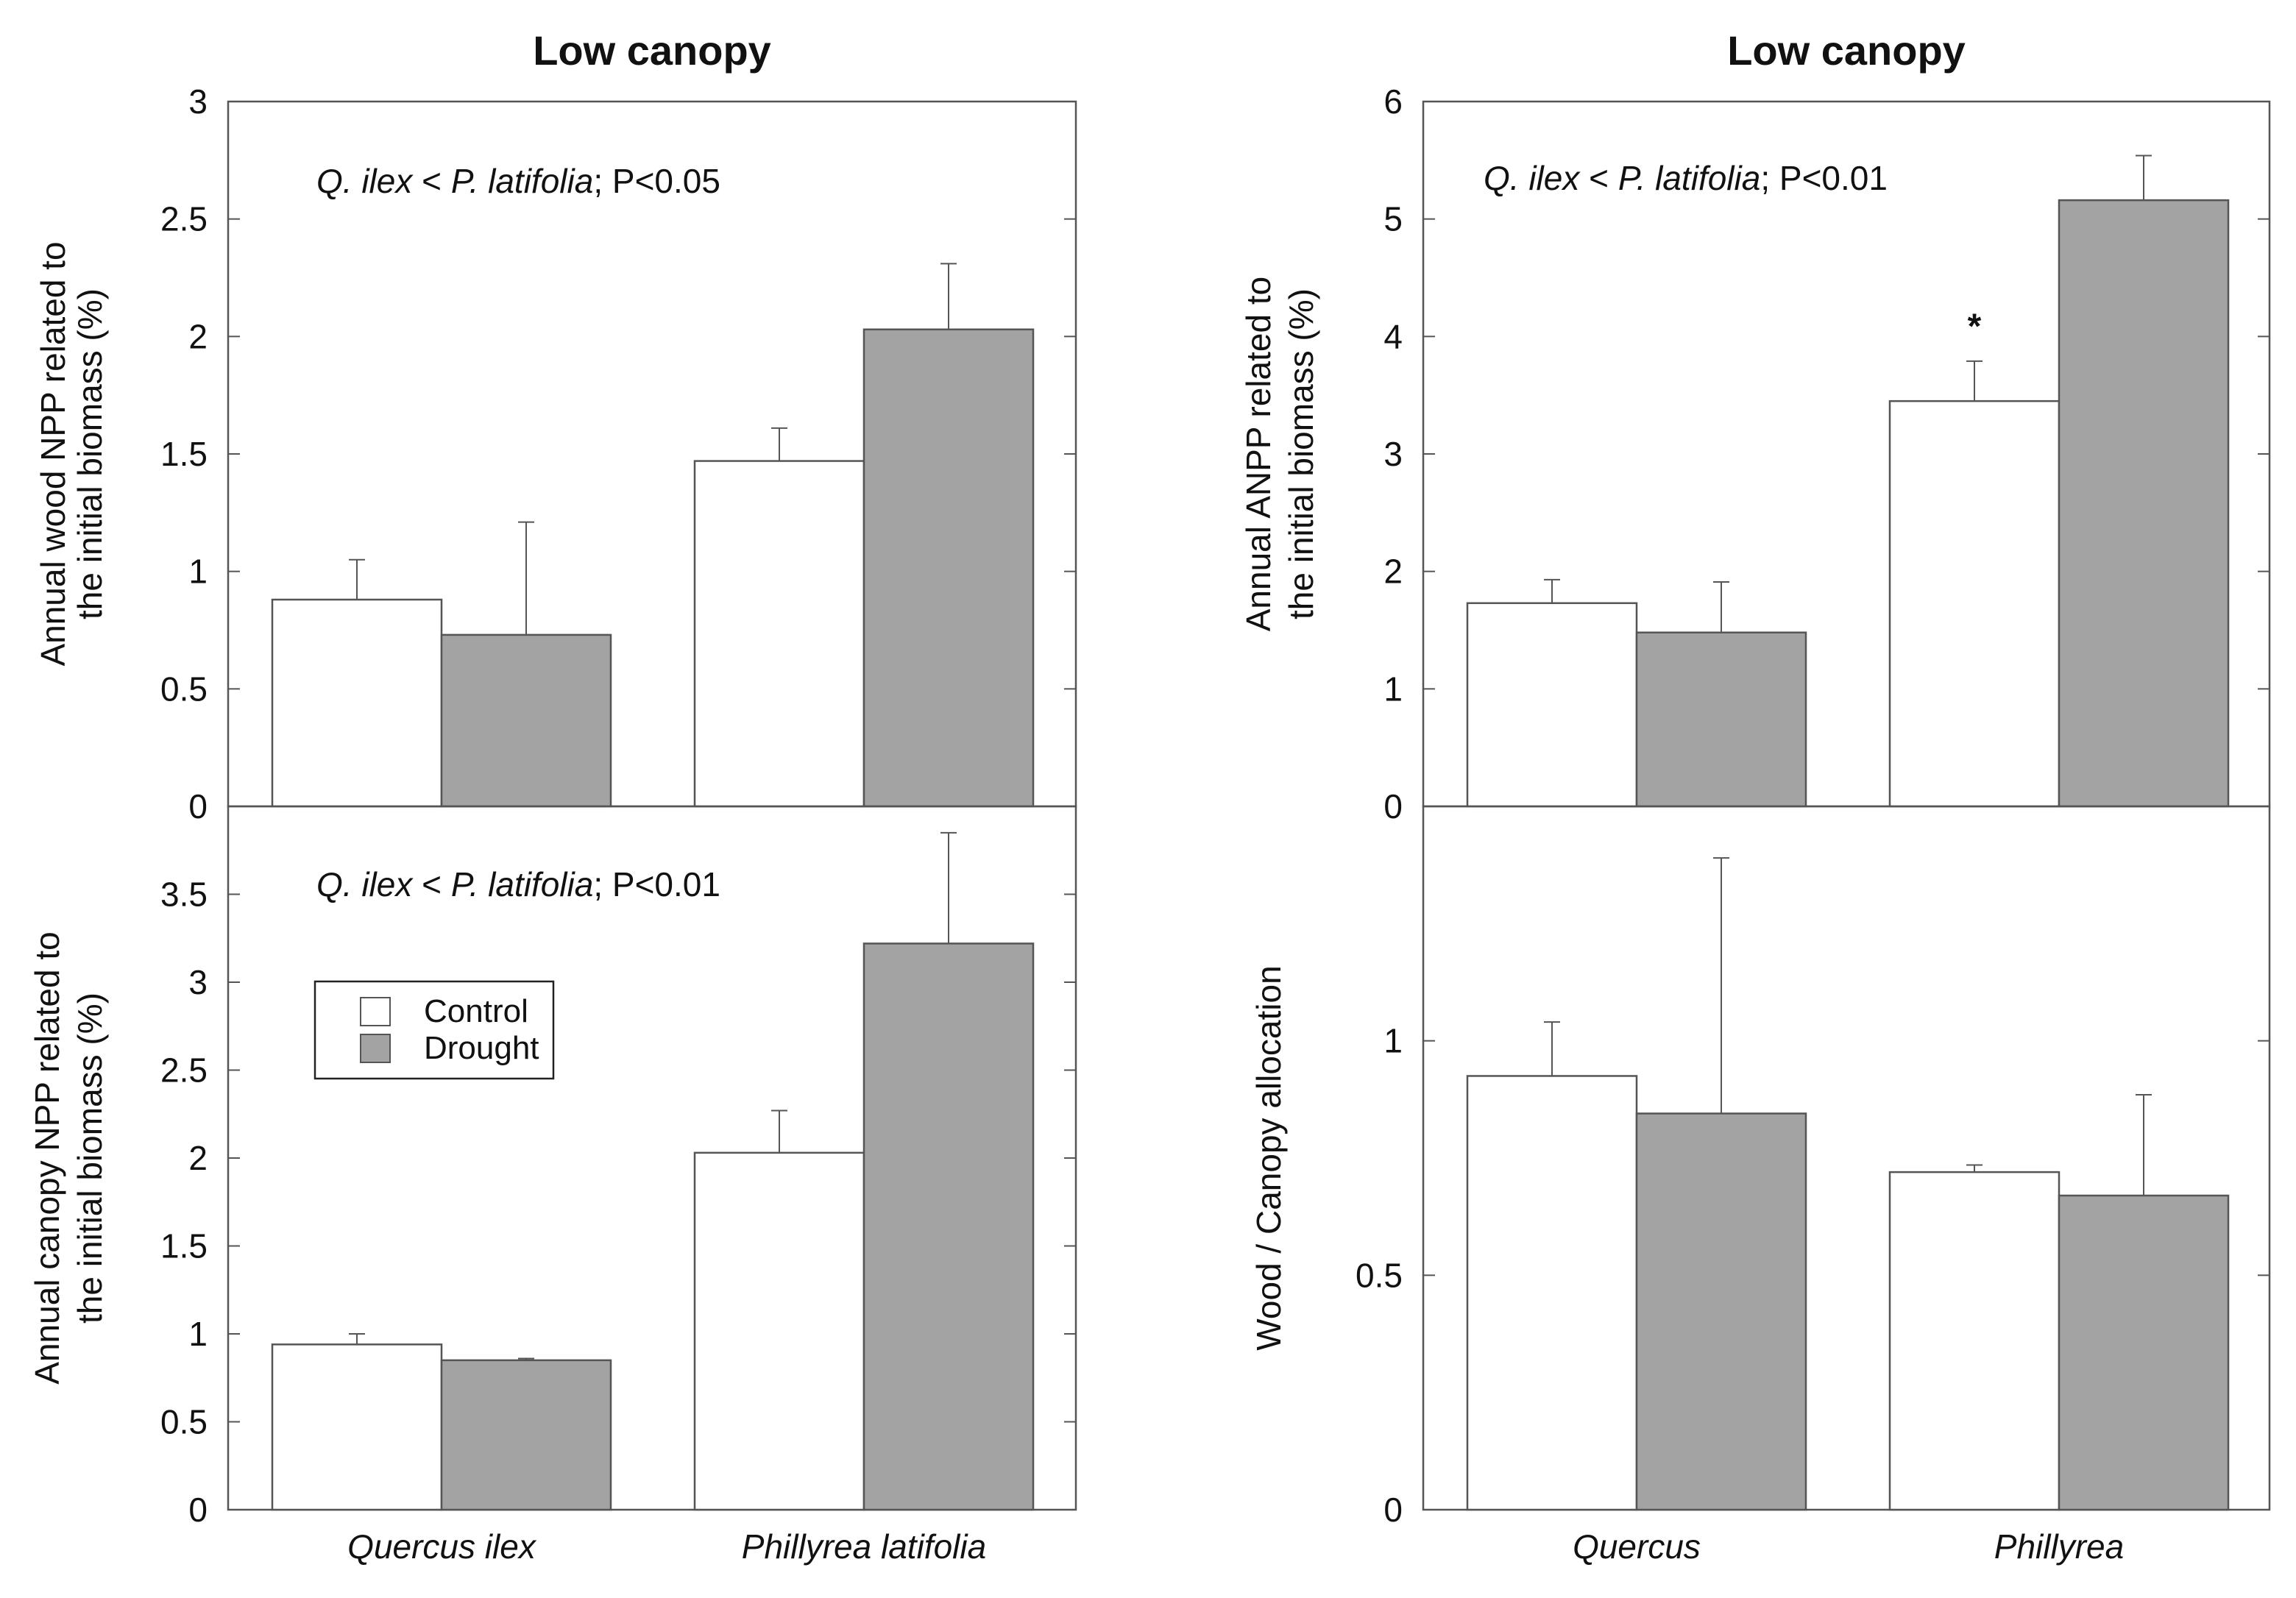 The image size is (2296, 1598). What do you see at coordinates (518, 181) in the screenshot?
I see `significance-annotation: Q. ilex < P. latifolia; P<0.05` at bounding box center [518, 181].